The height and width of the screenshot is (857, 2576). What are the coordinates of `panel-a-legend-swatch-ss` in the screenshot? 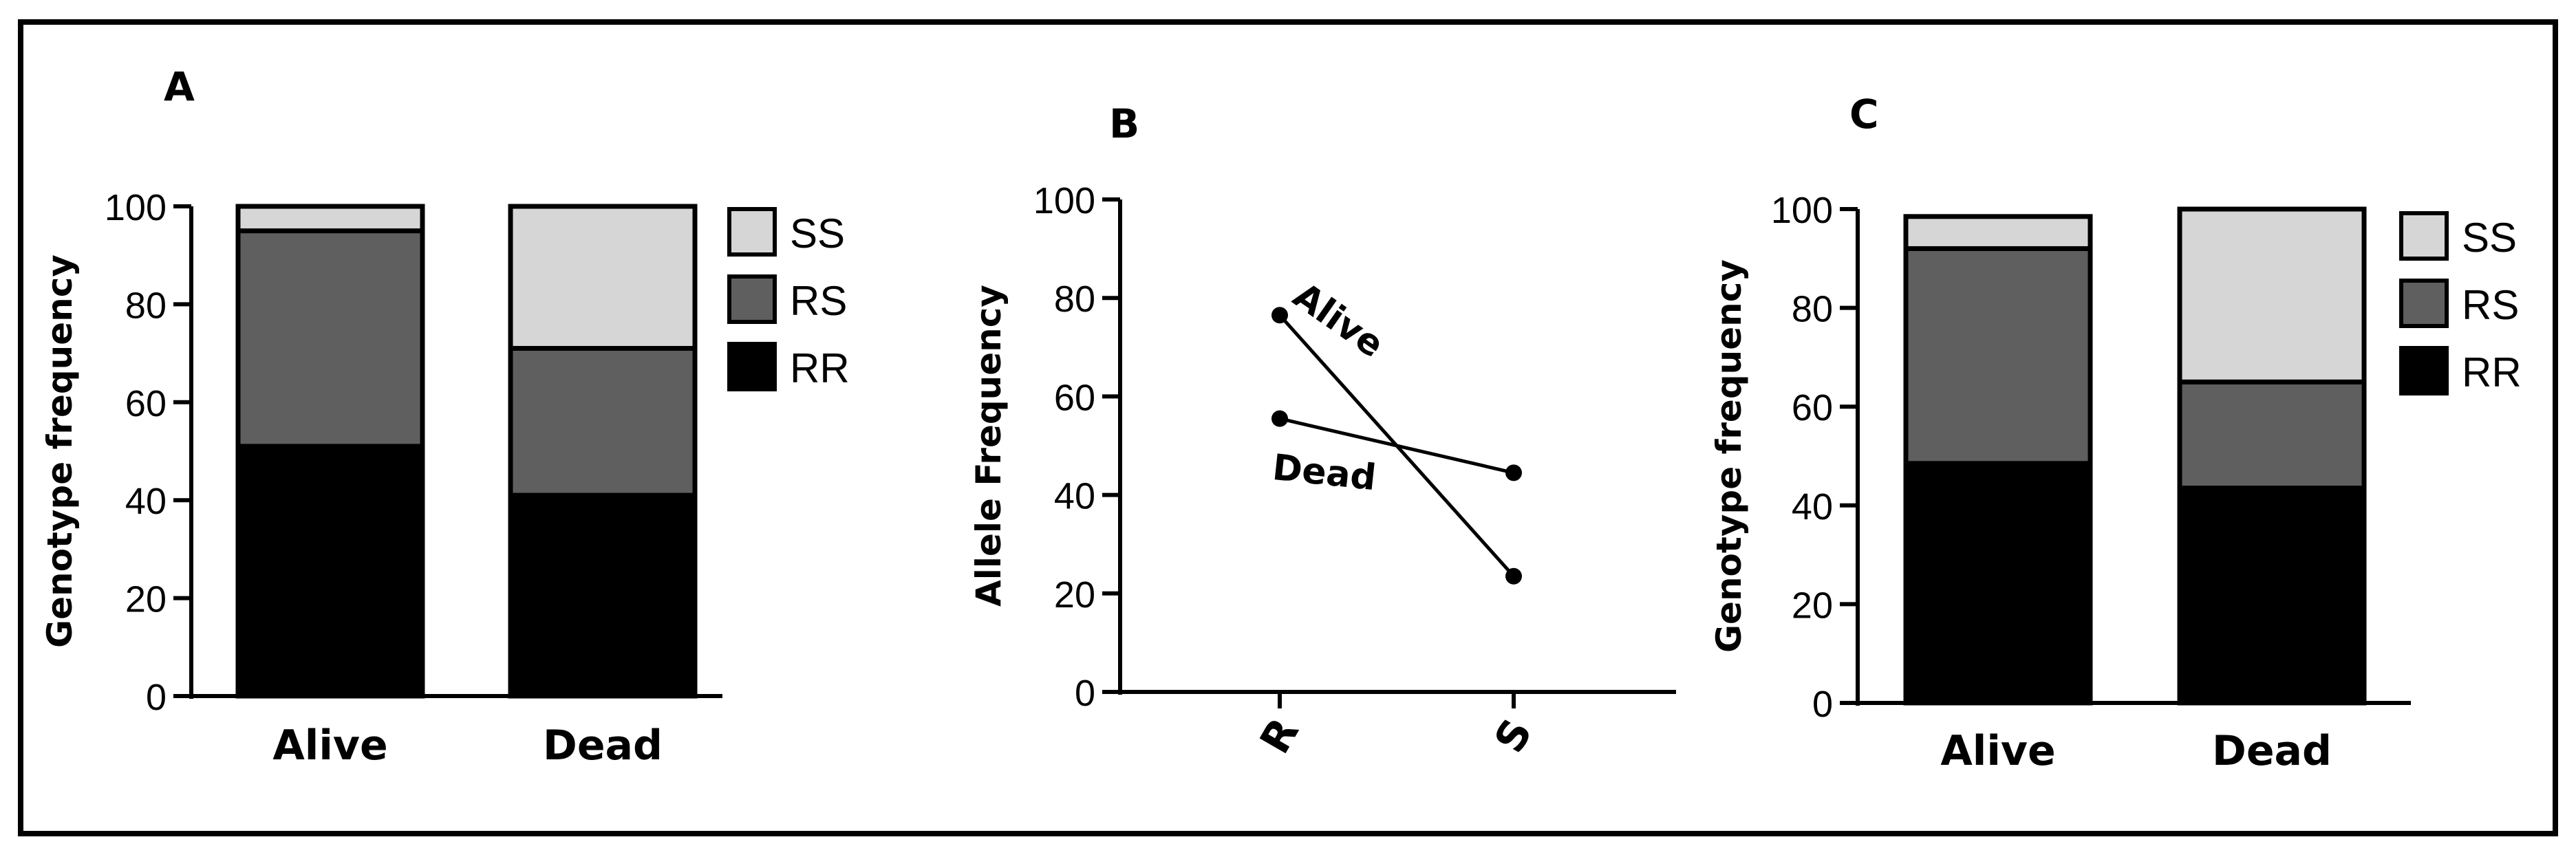 It's located at (752, 232).